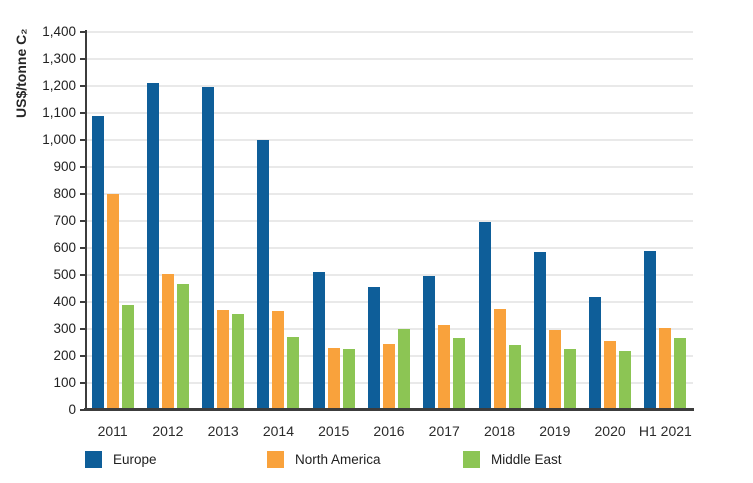  Describe the element at coordinates (238, 362) in the screenshot. I see `bar-middle-east-2013` at that location.